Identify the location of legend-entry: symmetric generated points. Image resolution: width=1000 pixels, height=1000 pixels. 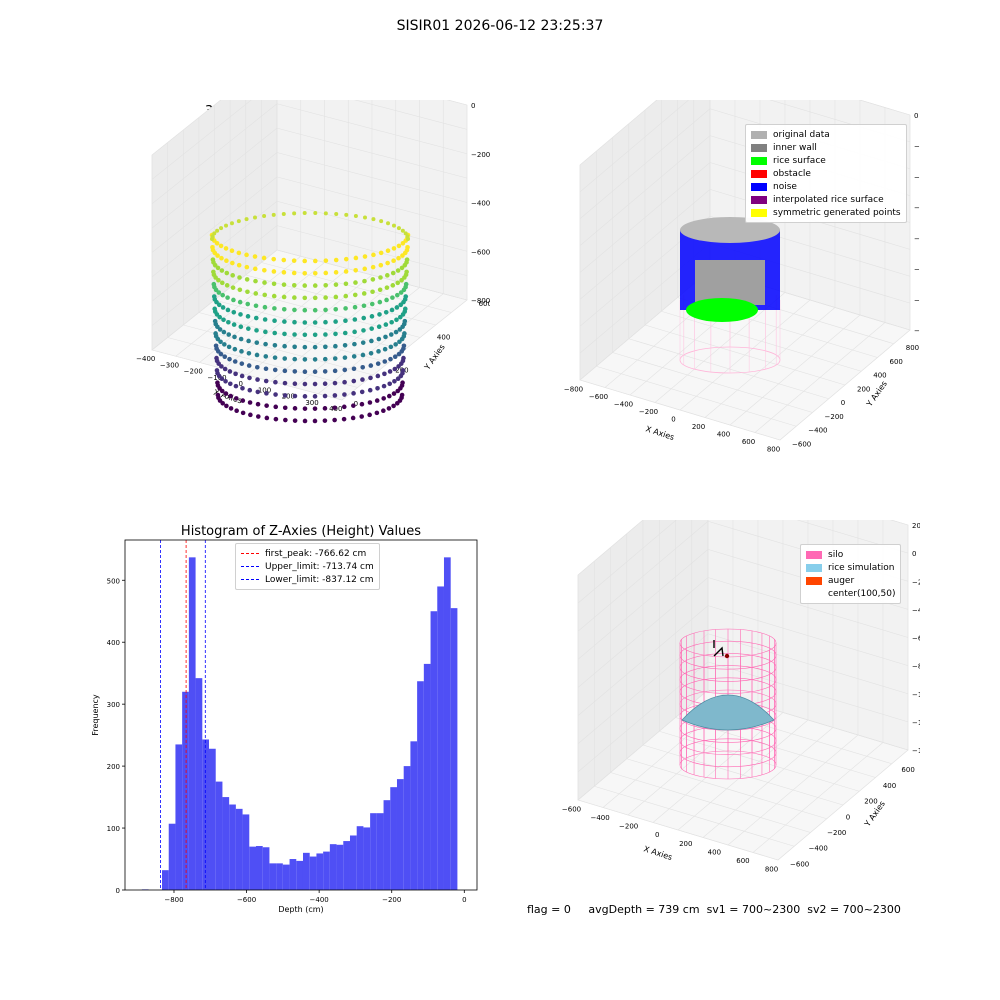
(826, 212).